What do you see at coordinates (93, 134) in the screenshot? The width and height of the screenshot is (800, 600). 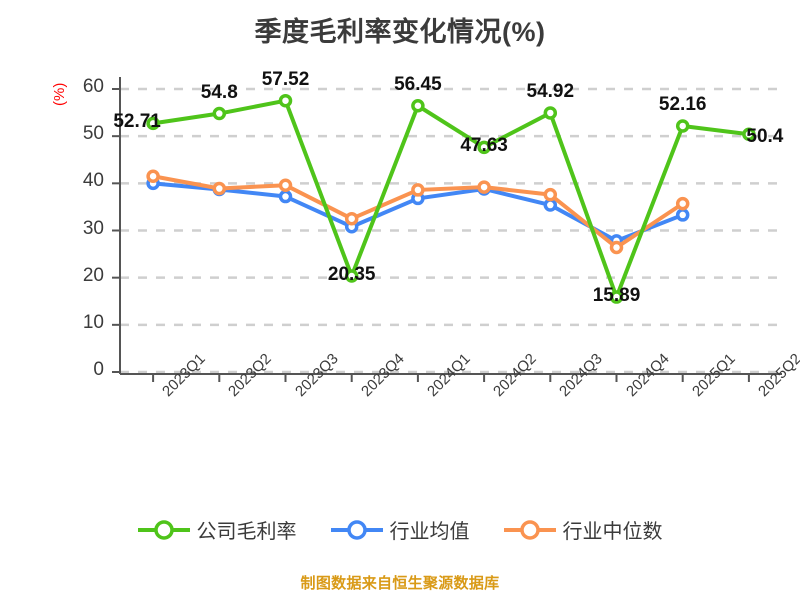 I see `y-axis-tick-label: 50` at bounding box center [93, 134].